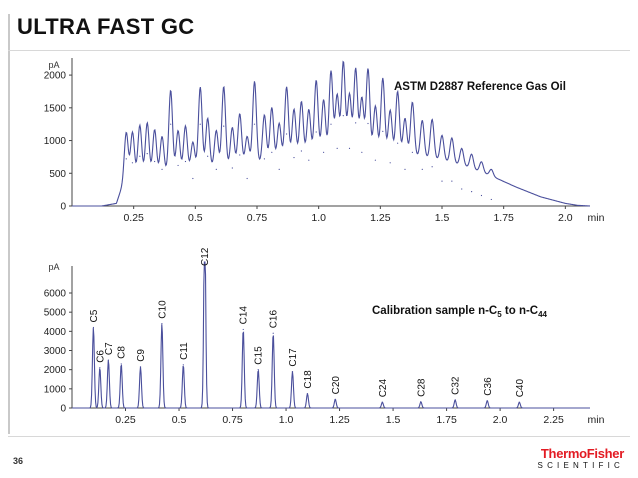  Describe the element at coordinates (580, 465) in the screenshot. I see `logo-subtitle: SCIENTIFIC` at that location.